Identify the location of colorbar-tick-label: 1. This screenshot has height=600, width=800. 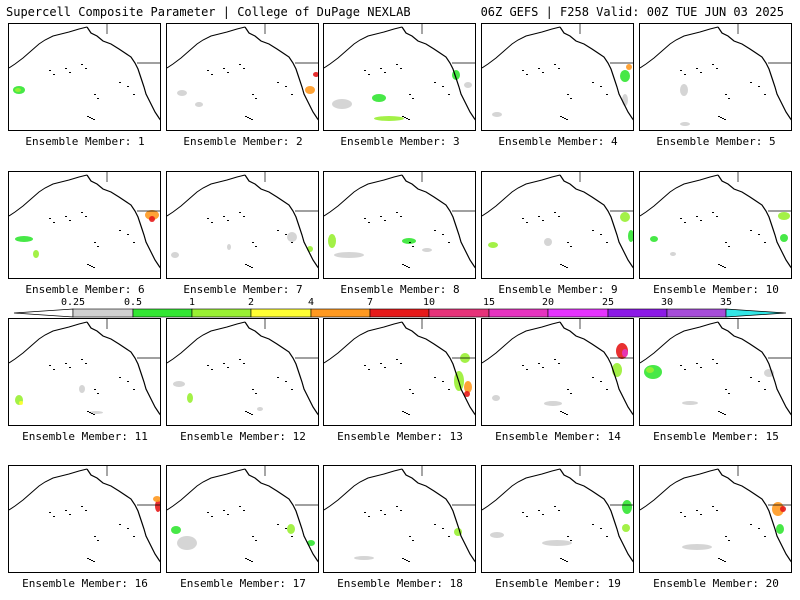
(192, 302).